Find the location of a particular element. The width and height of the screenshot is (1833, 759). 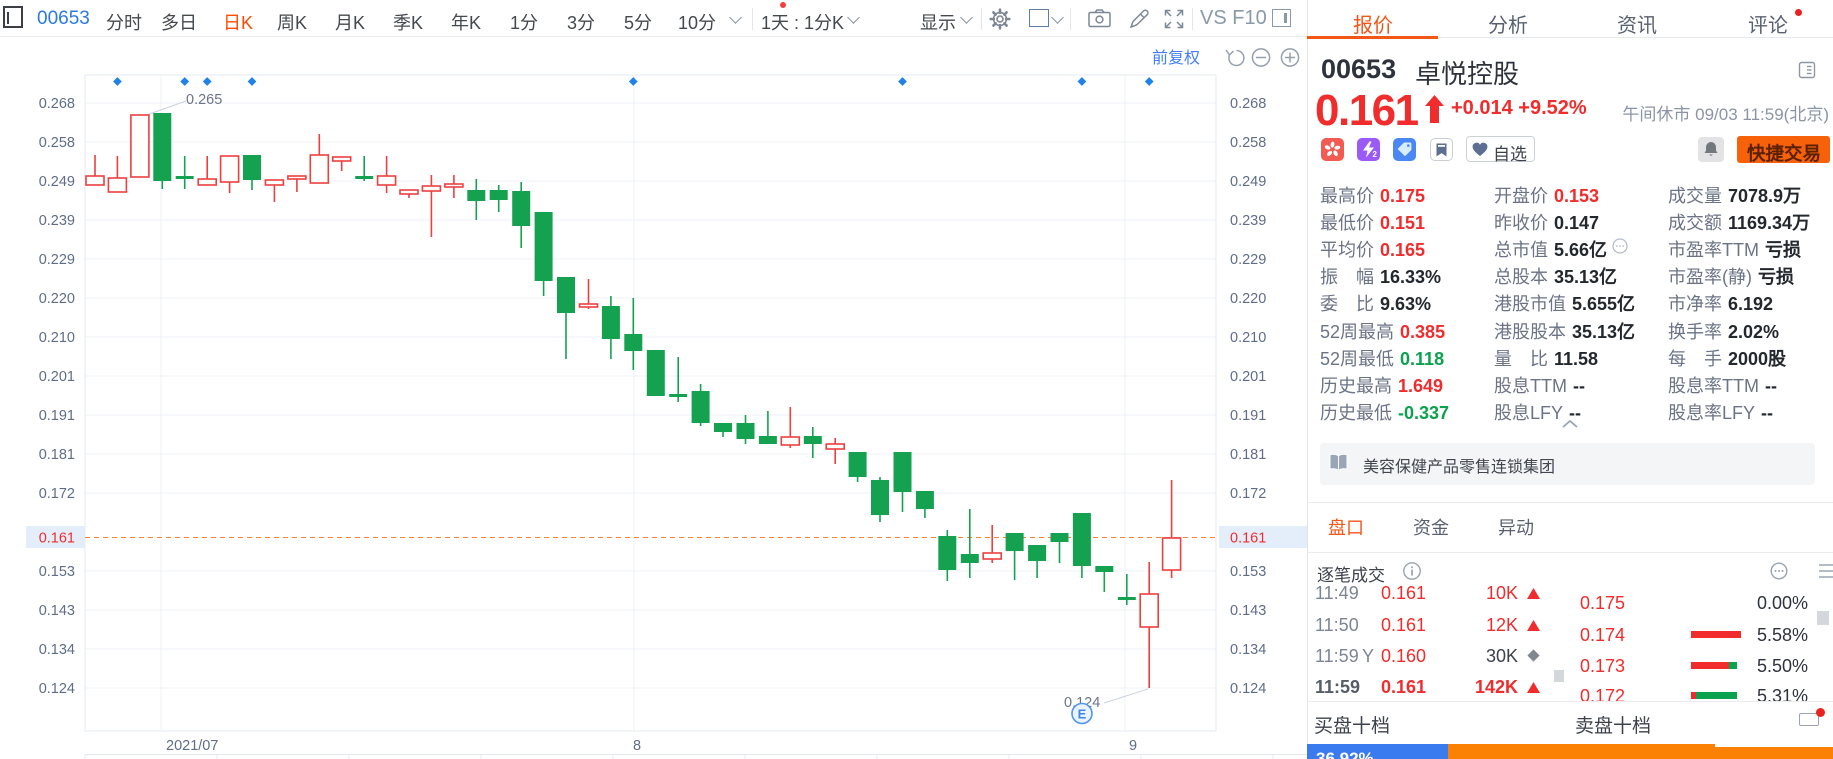

svg-text: 8 is located at coordinates (637, 746).